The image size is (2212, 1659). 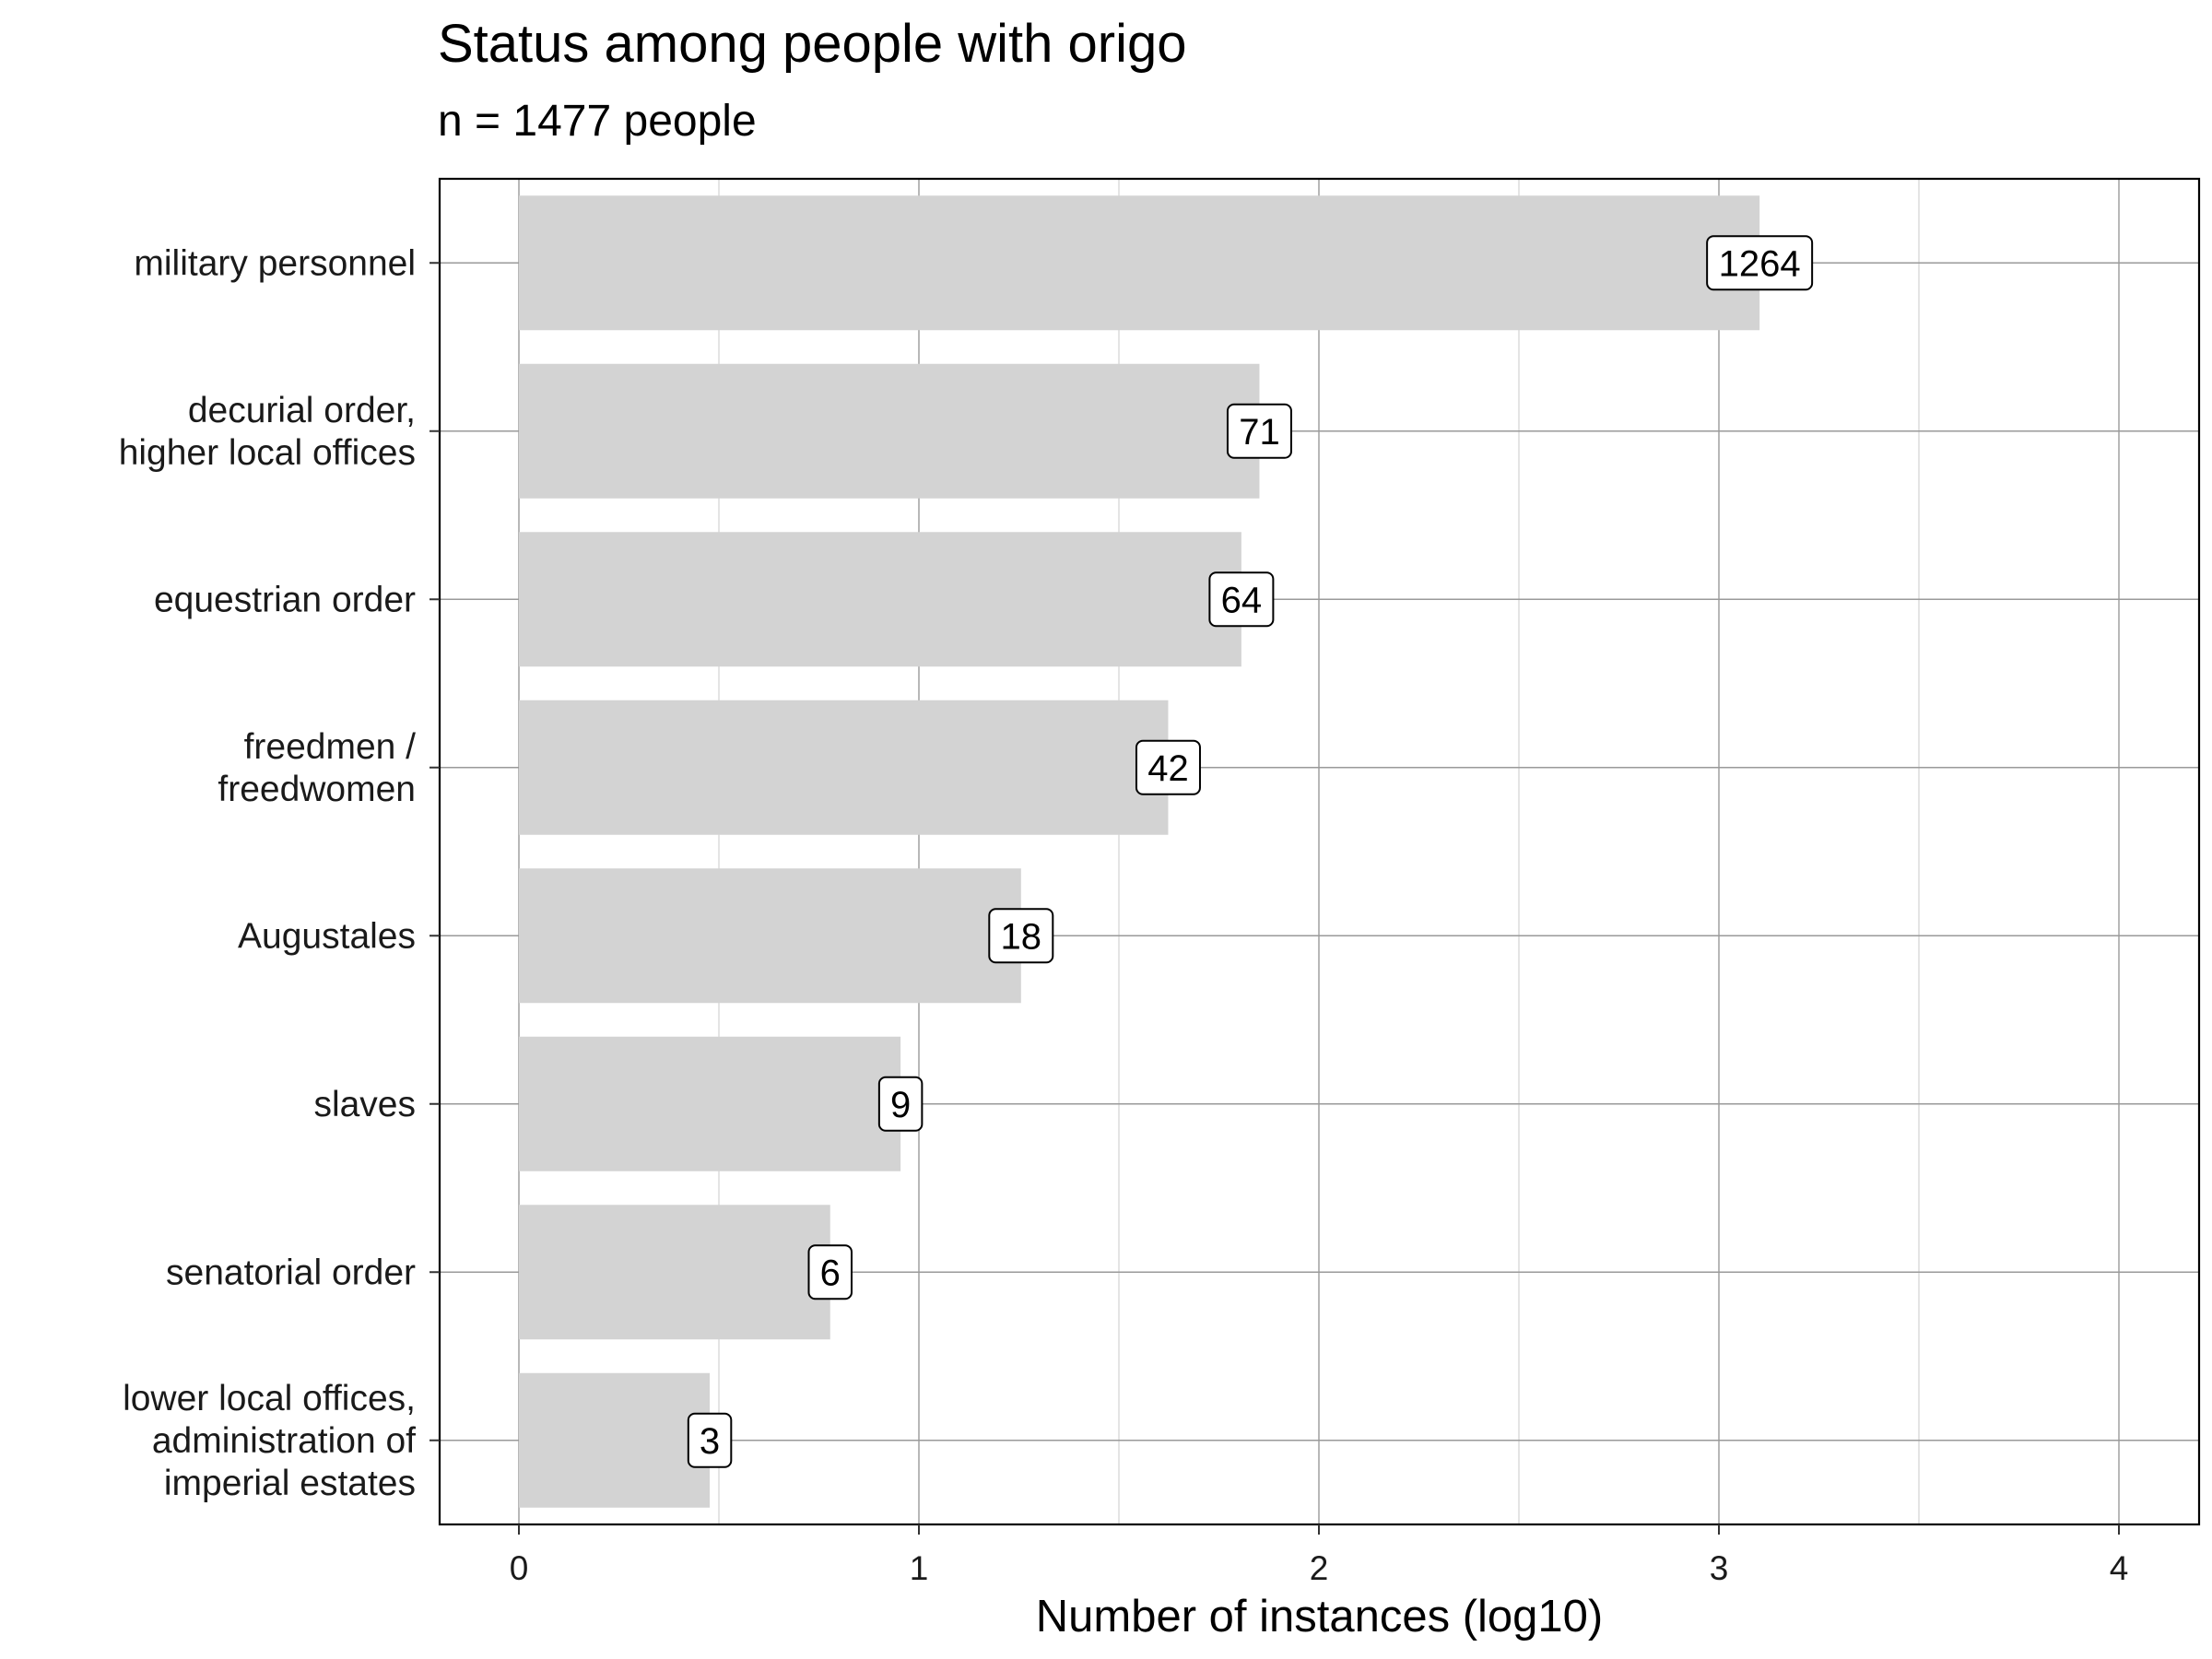 I want to click on x-tick-label: 0, so click(x=519, y=1568).